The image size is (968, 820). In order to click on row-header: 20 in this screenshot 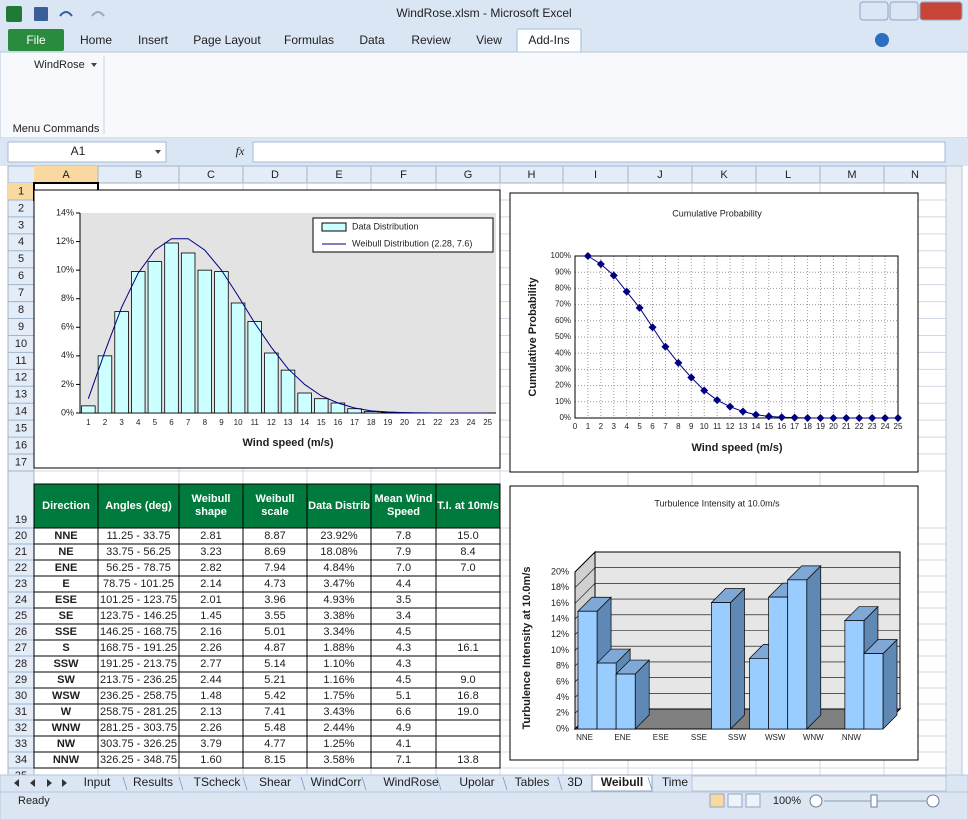, I will do `click(21, 536)`.